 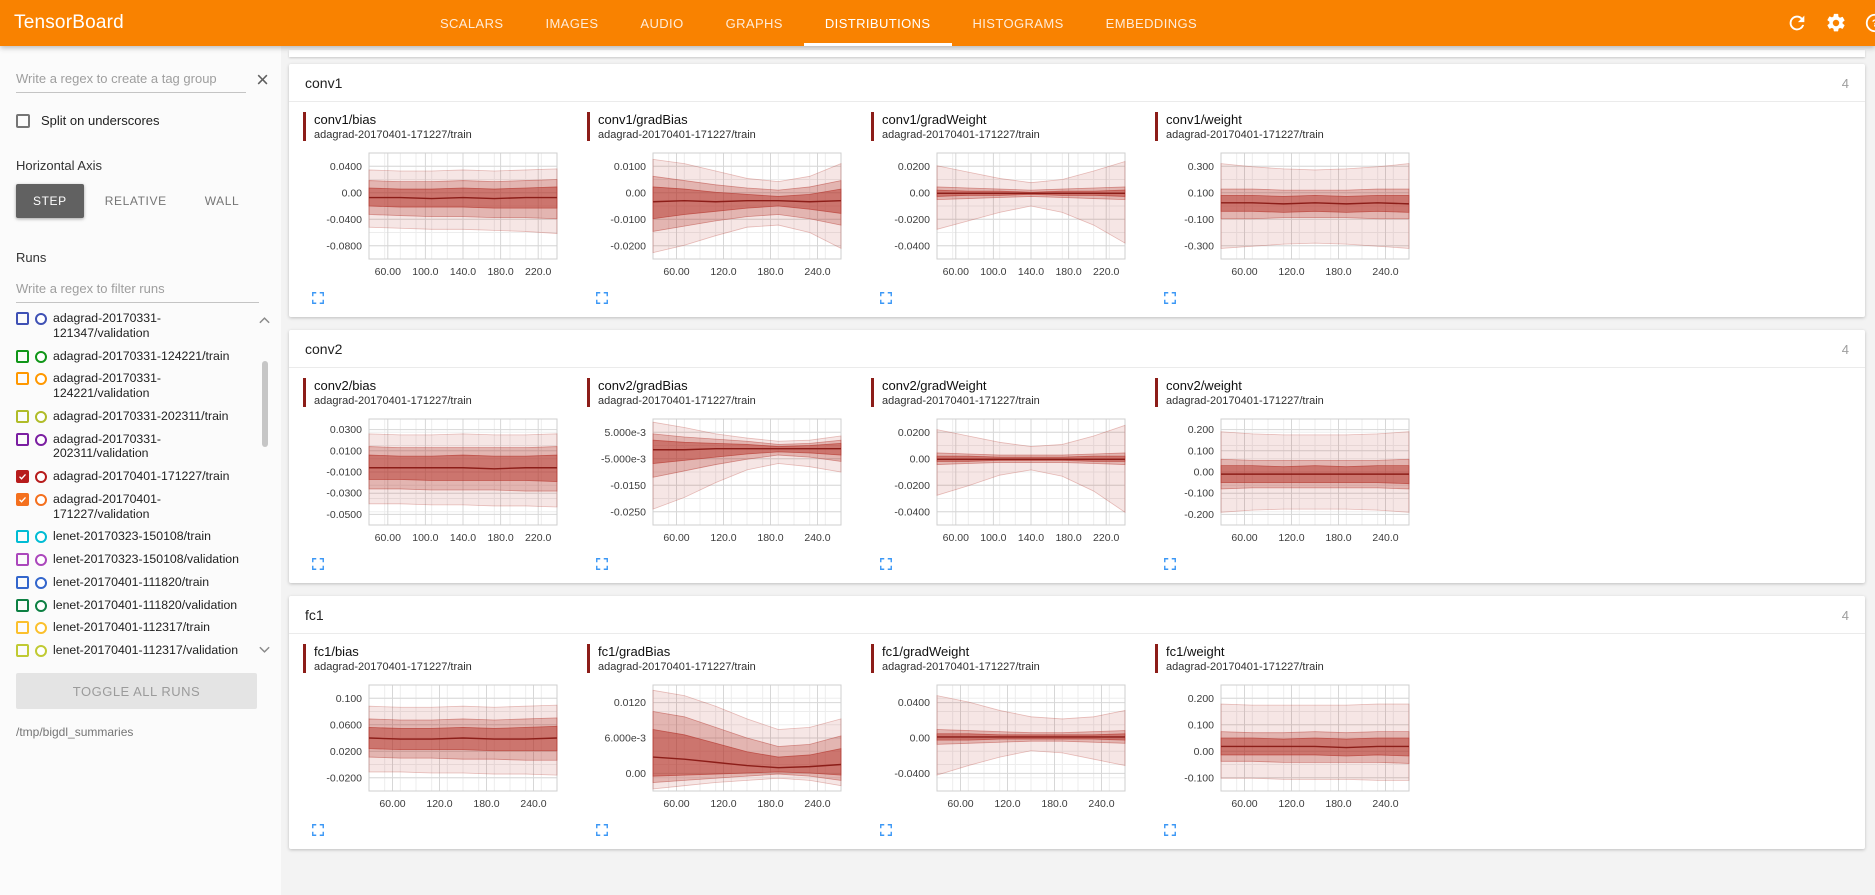 I want to click on runs-scrollbar-thumb, so click(x=265, y=404).